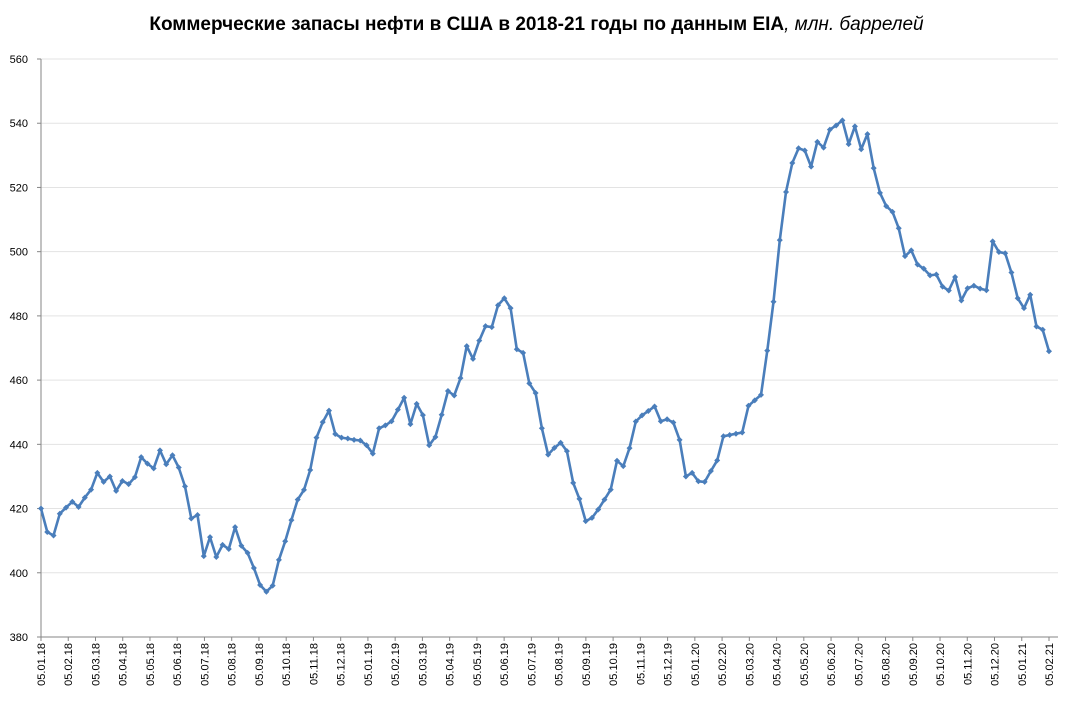  I want to click on x-tick-label: 05.03.19, so click(423, 664).